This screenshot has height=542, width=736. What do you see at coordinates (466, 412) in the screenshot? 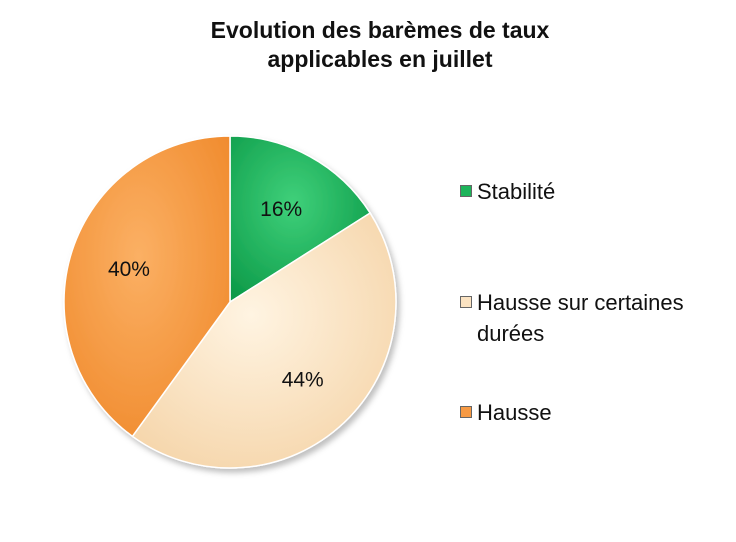
I see `legend-swatch-hausse` at bounding box center [466, 412].